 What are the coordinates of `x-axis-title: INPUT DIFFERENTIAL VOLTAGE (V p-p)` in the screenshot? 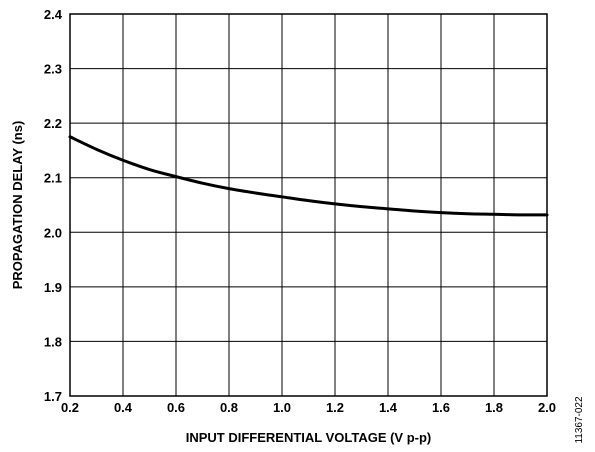 It's located at (309, 437).